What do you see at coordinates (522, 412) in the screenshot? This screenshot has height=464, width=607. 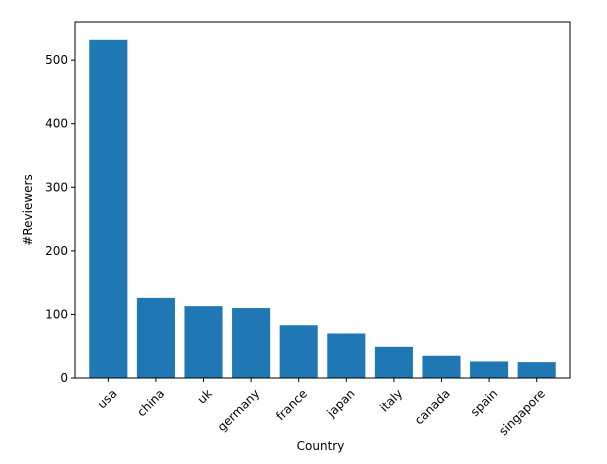 I see `x-tick-label-singapore: singapore` at bounding box center [522, 412].